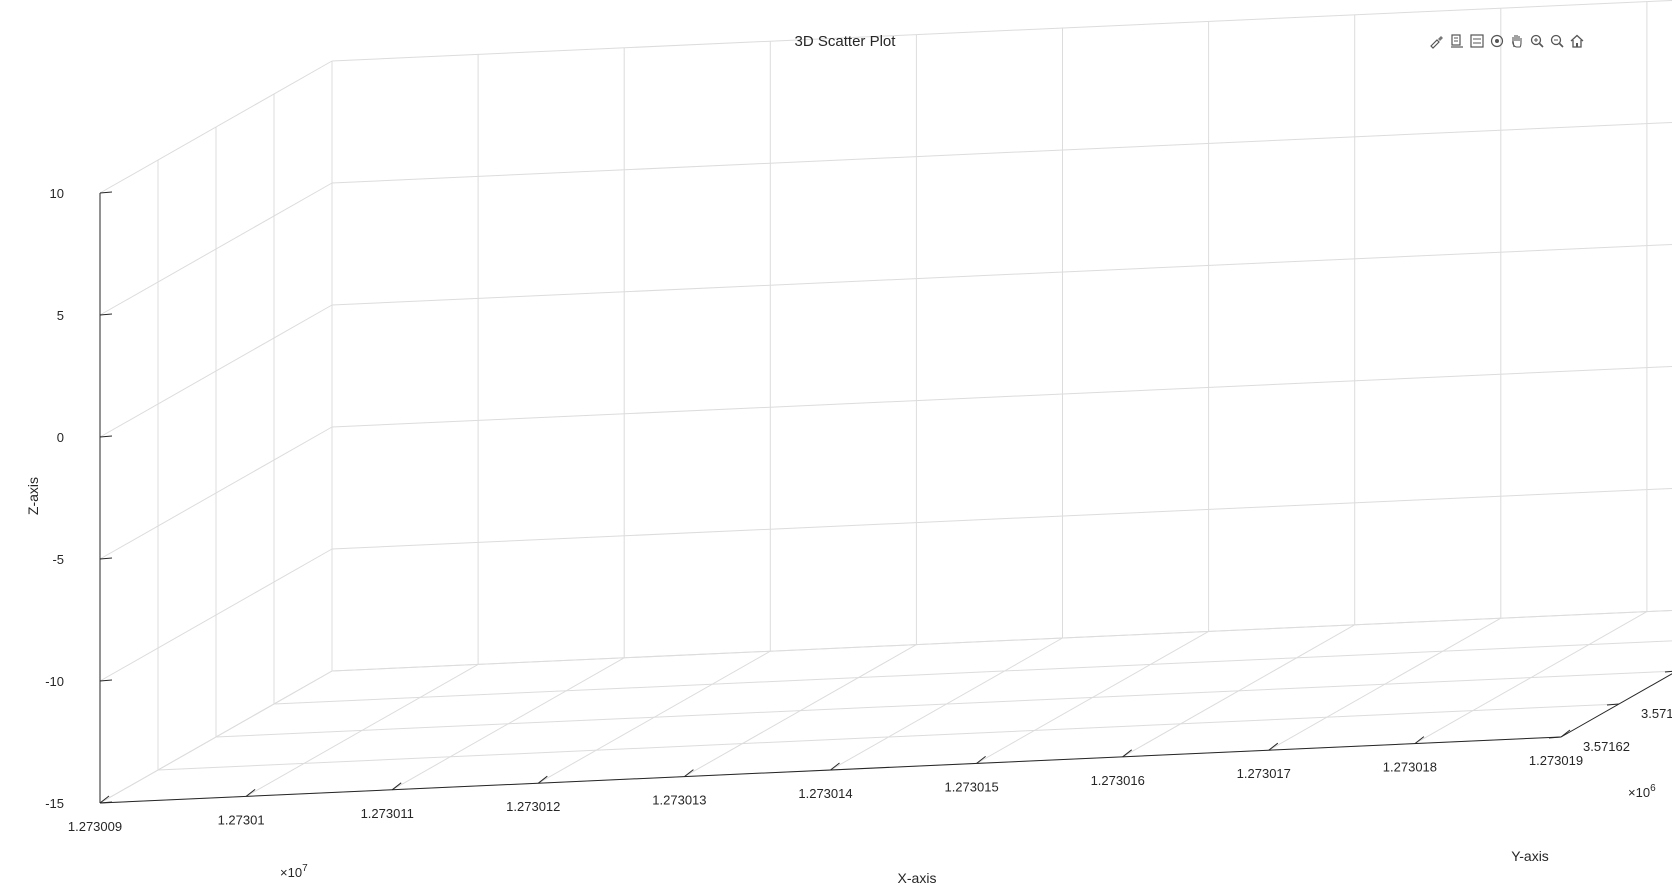 Image resolution: width=1672 pixels, height=885 pixels. I want to click on z-tick-label: -5, so click(58, 559).